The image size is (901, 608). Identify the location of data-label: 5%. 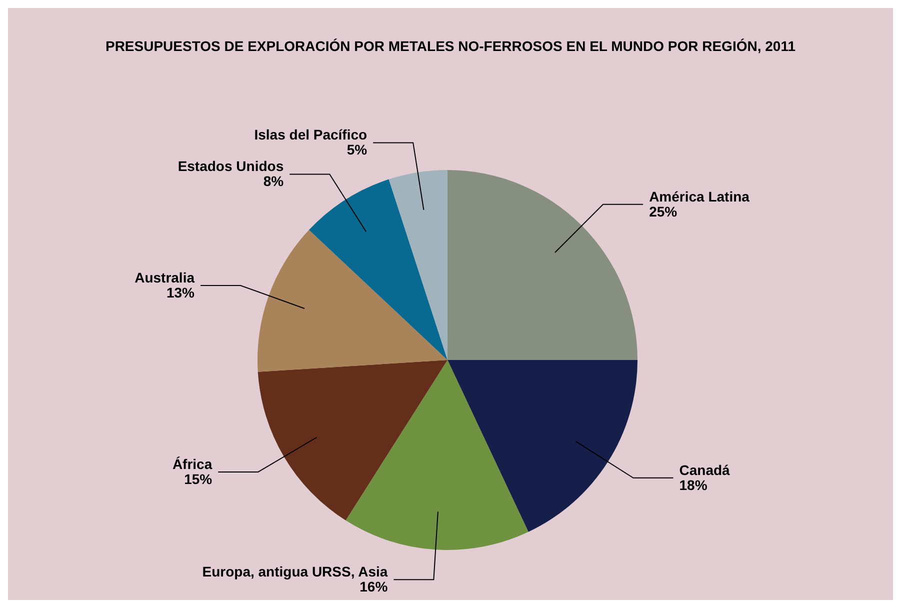
(357, 150).